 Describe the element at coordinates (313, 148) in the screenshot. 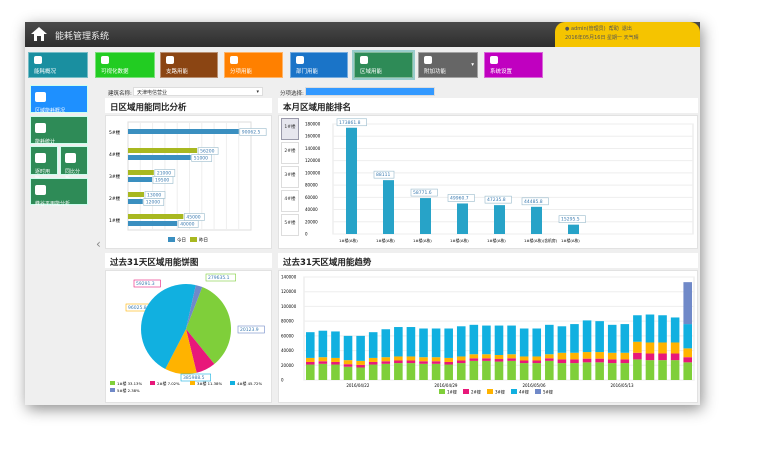

I see `y-tick-label: 140000` at that location.